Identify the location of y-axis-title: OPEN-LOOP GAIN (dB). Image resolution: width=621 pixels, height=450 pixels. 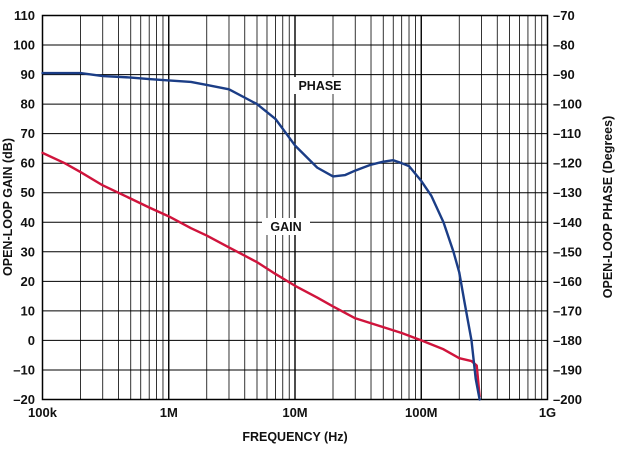
(8, 207).